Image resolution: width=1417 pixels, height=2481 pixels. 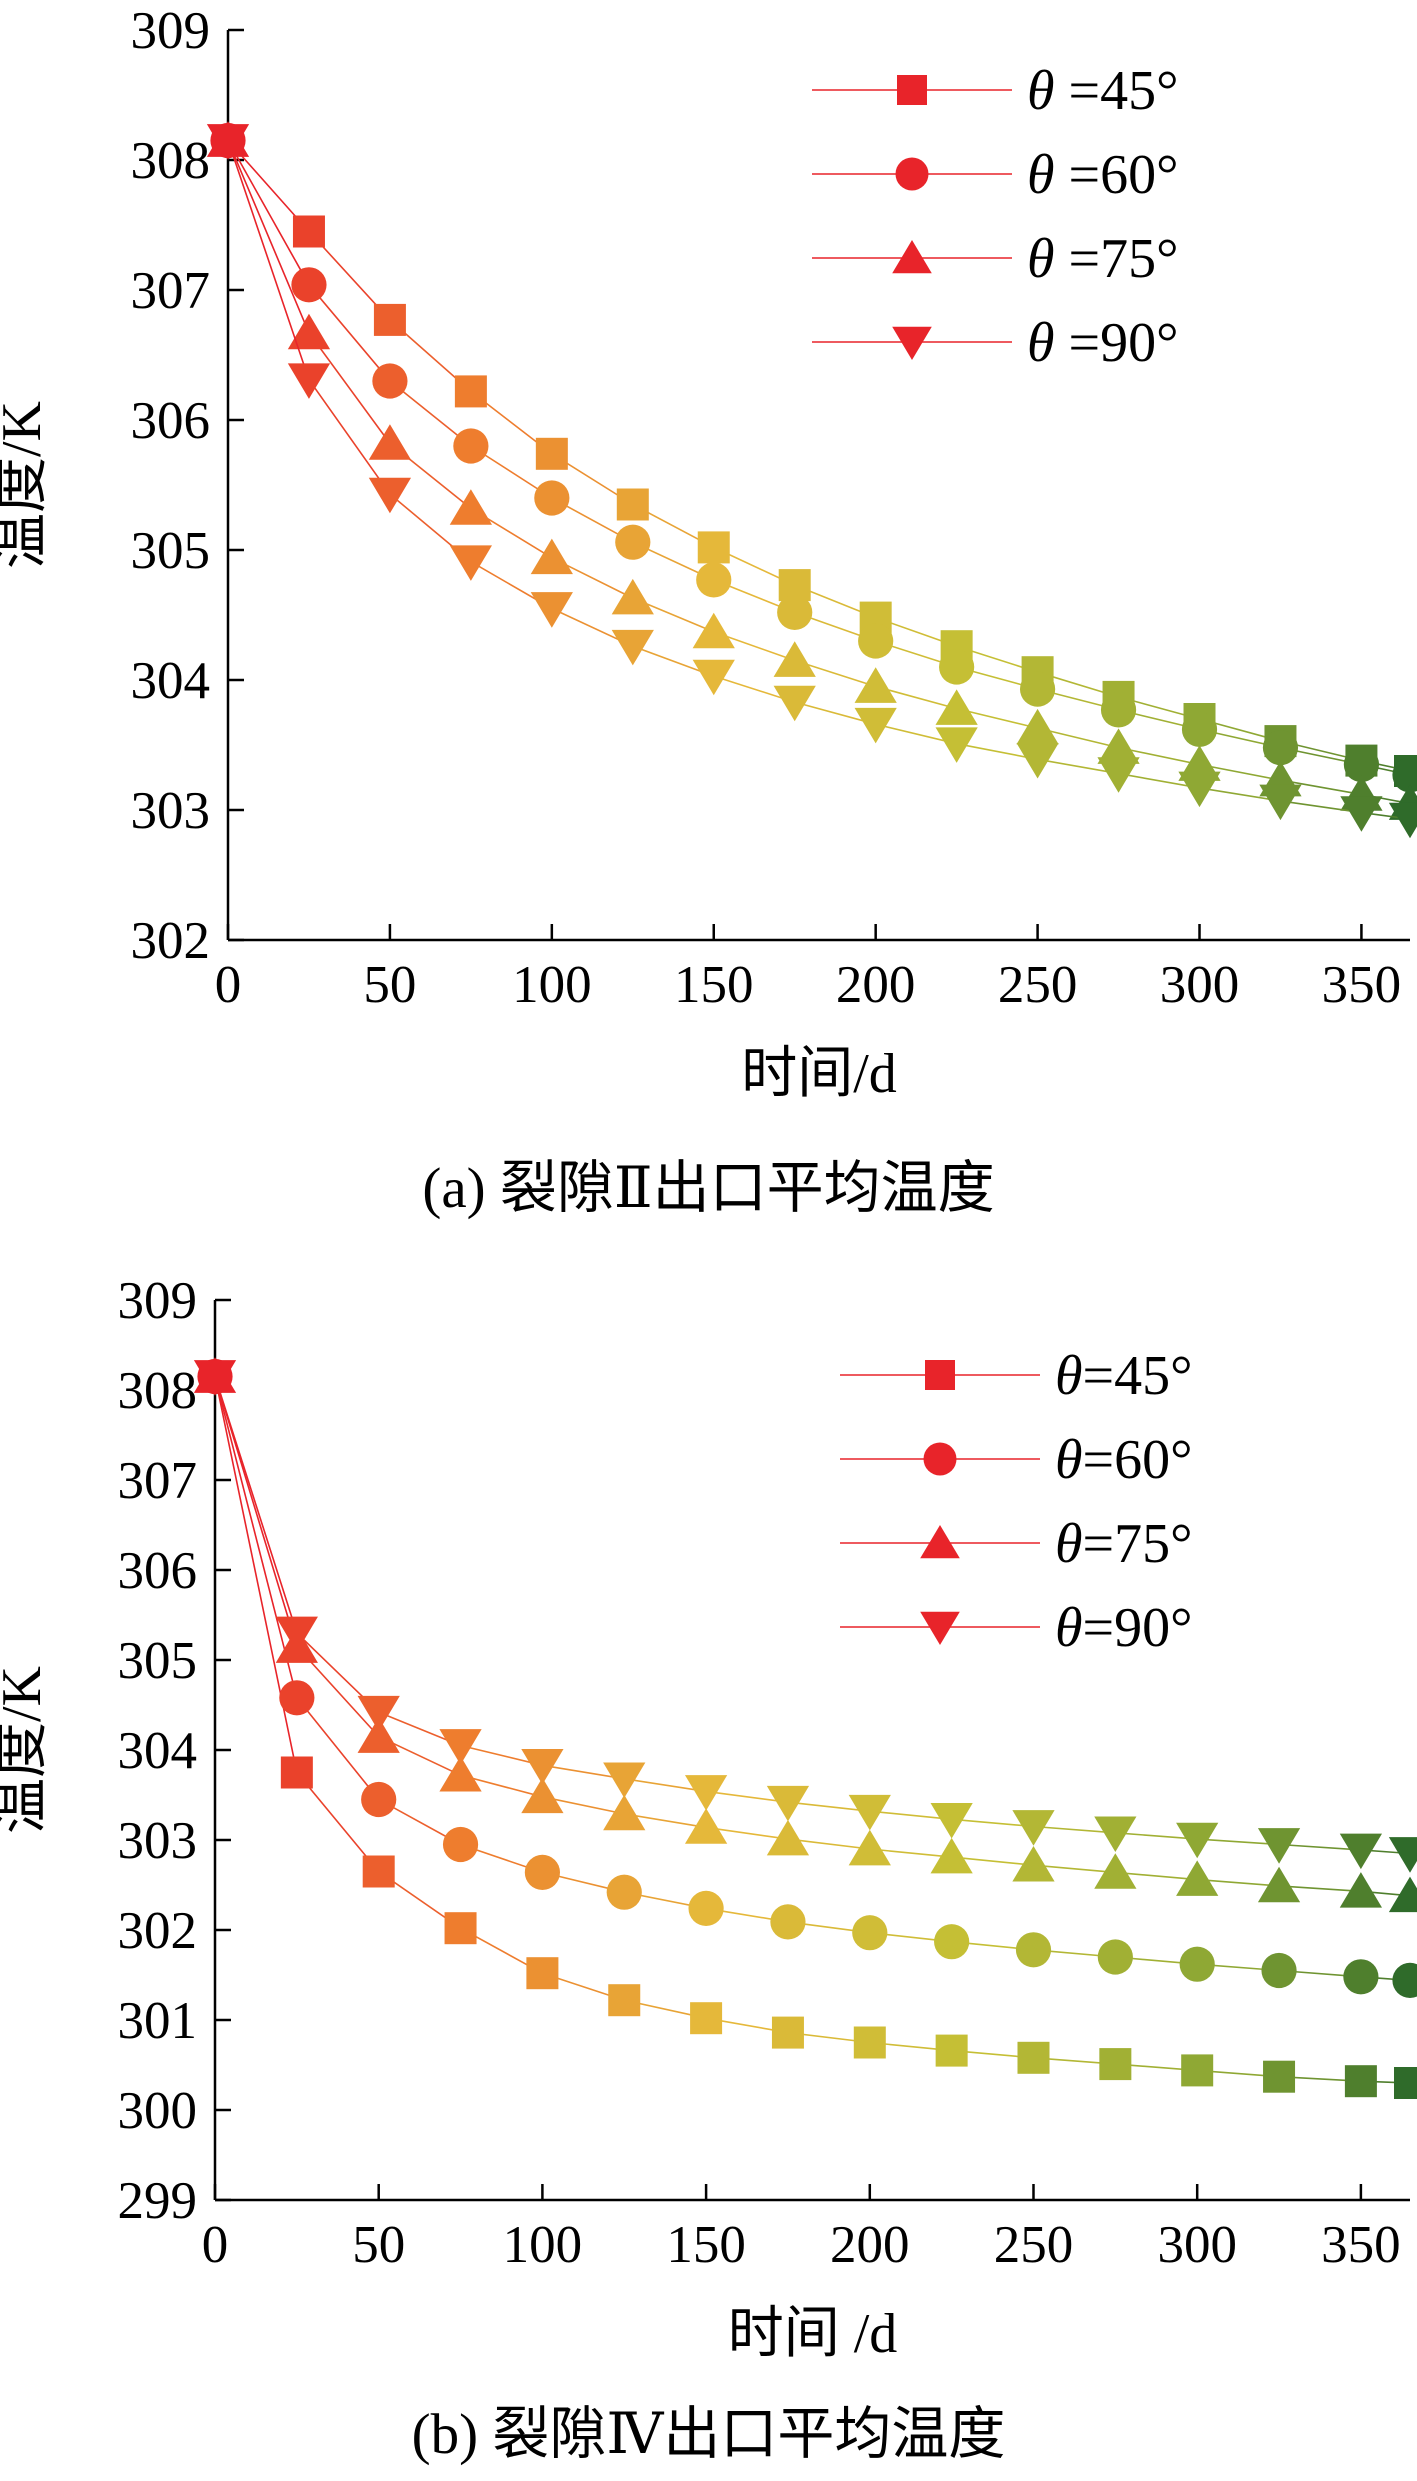 I want to click on y-tick-label: 299, so click(x=158, y=2201).